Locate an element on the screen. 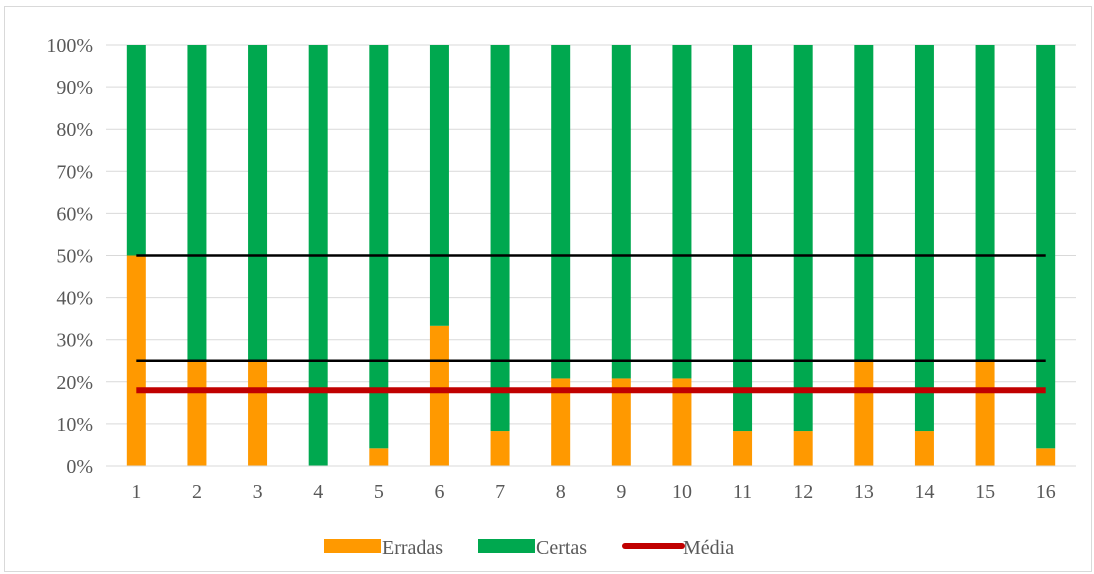  x-tick-label: 11 is located at coordinates (742, 492).